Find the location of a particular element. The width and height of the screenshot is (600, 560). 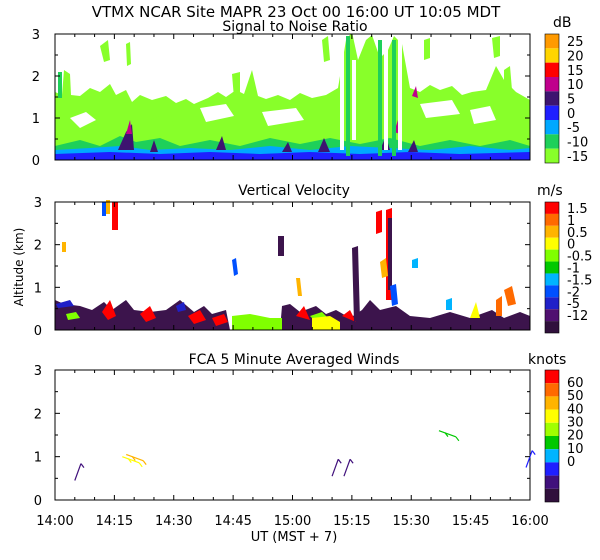

wind-barbs is located at coordinates (305, 455).